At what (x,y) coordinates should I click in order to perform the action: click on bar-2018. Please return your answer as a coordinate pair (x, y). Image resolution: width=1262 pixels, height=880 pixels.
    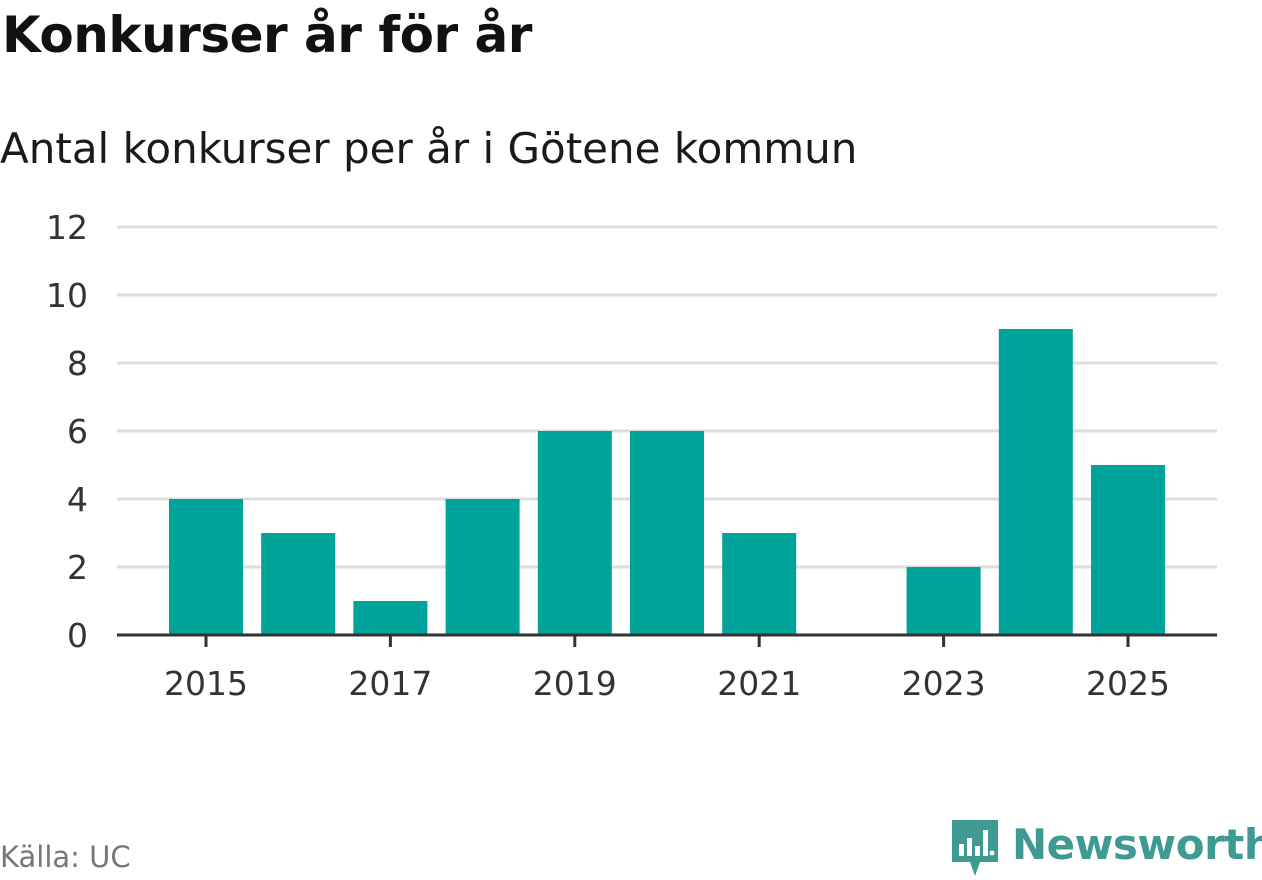
    Looking at the image, I should click on (482, 567).